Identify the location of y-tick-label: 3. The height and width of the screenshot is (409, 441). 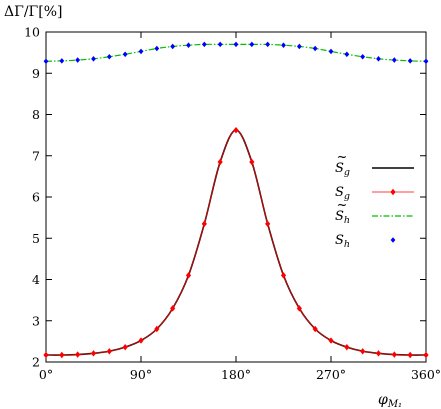
(36, 320).